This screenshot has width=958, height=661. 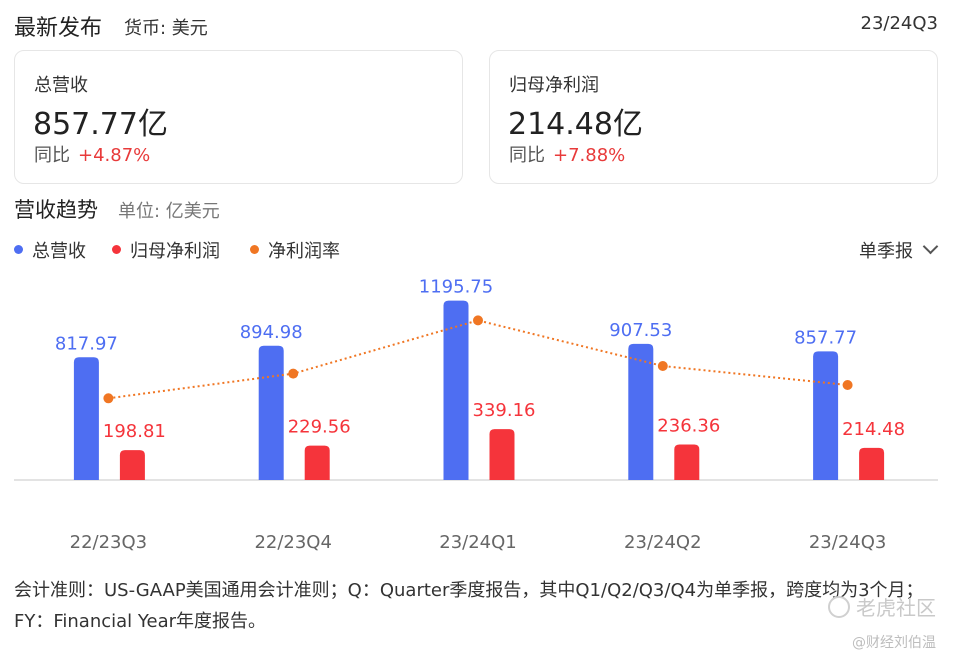 I want to click on header: 最新发布 货币: 美元 23/24Q3, so click(x=476, y=25).